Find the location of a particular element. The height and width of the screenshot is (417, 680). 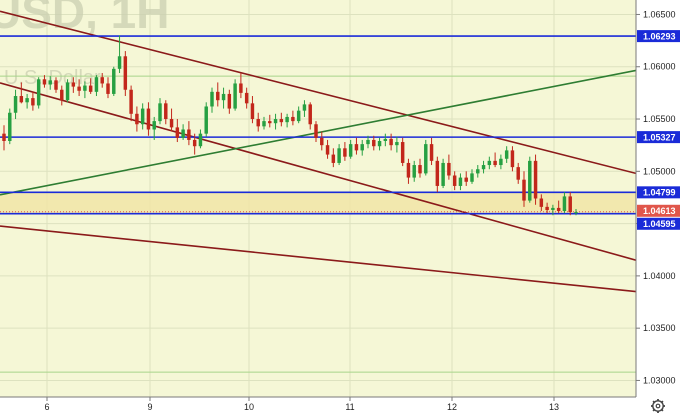

level-label: 1.04799 is located at coordinates (659, 193).